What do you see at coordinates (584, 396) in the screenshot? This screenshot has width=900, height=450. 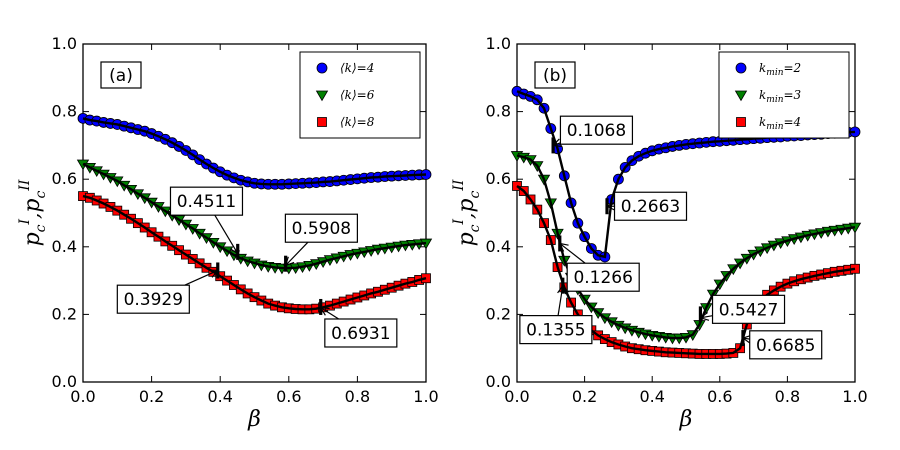 I see `x-tick-label: 0.2` at bounding box center [584, 396].